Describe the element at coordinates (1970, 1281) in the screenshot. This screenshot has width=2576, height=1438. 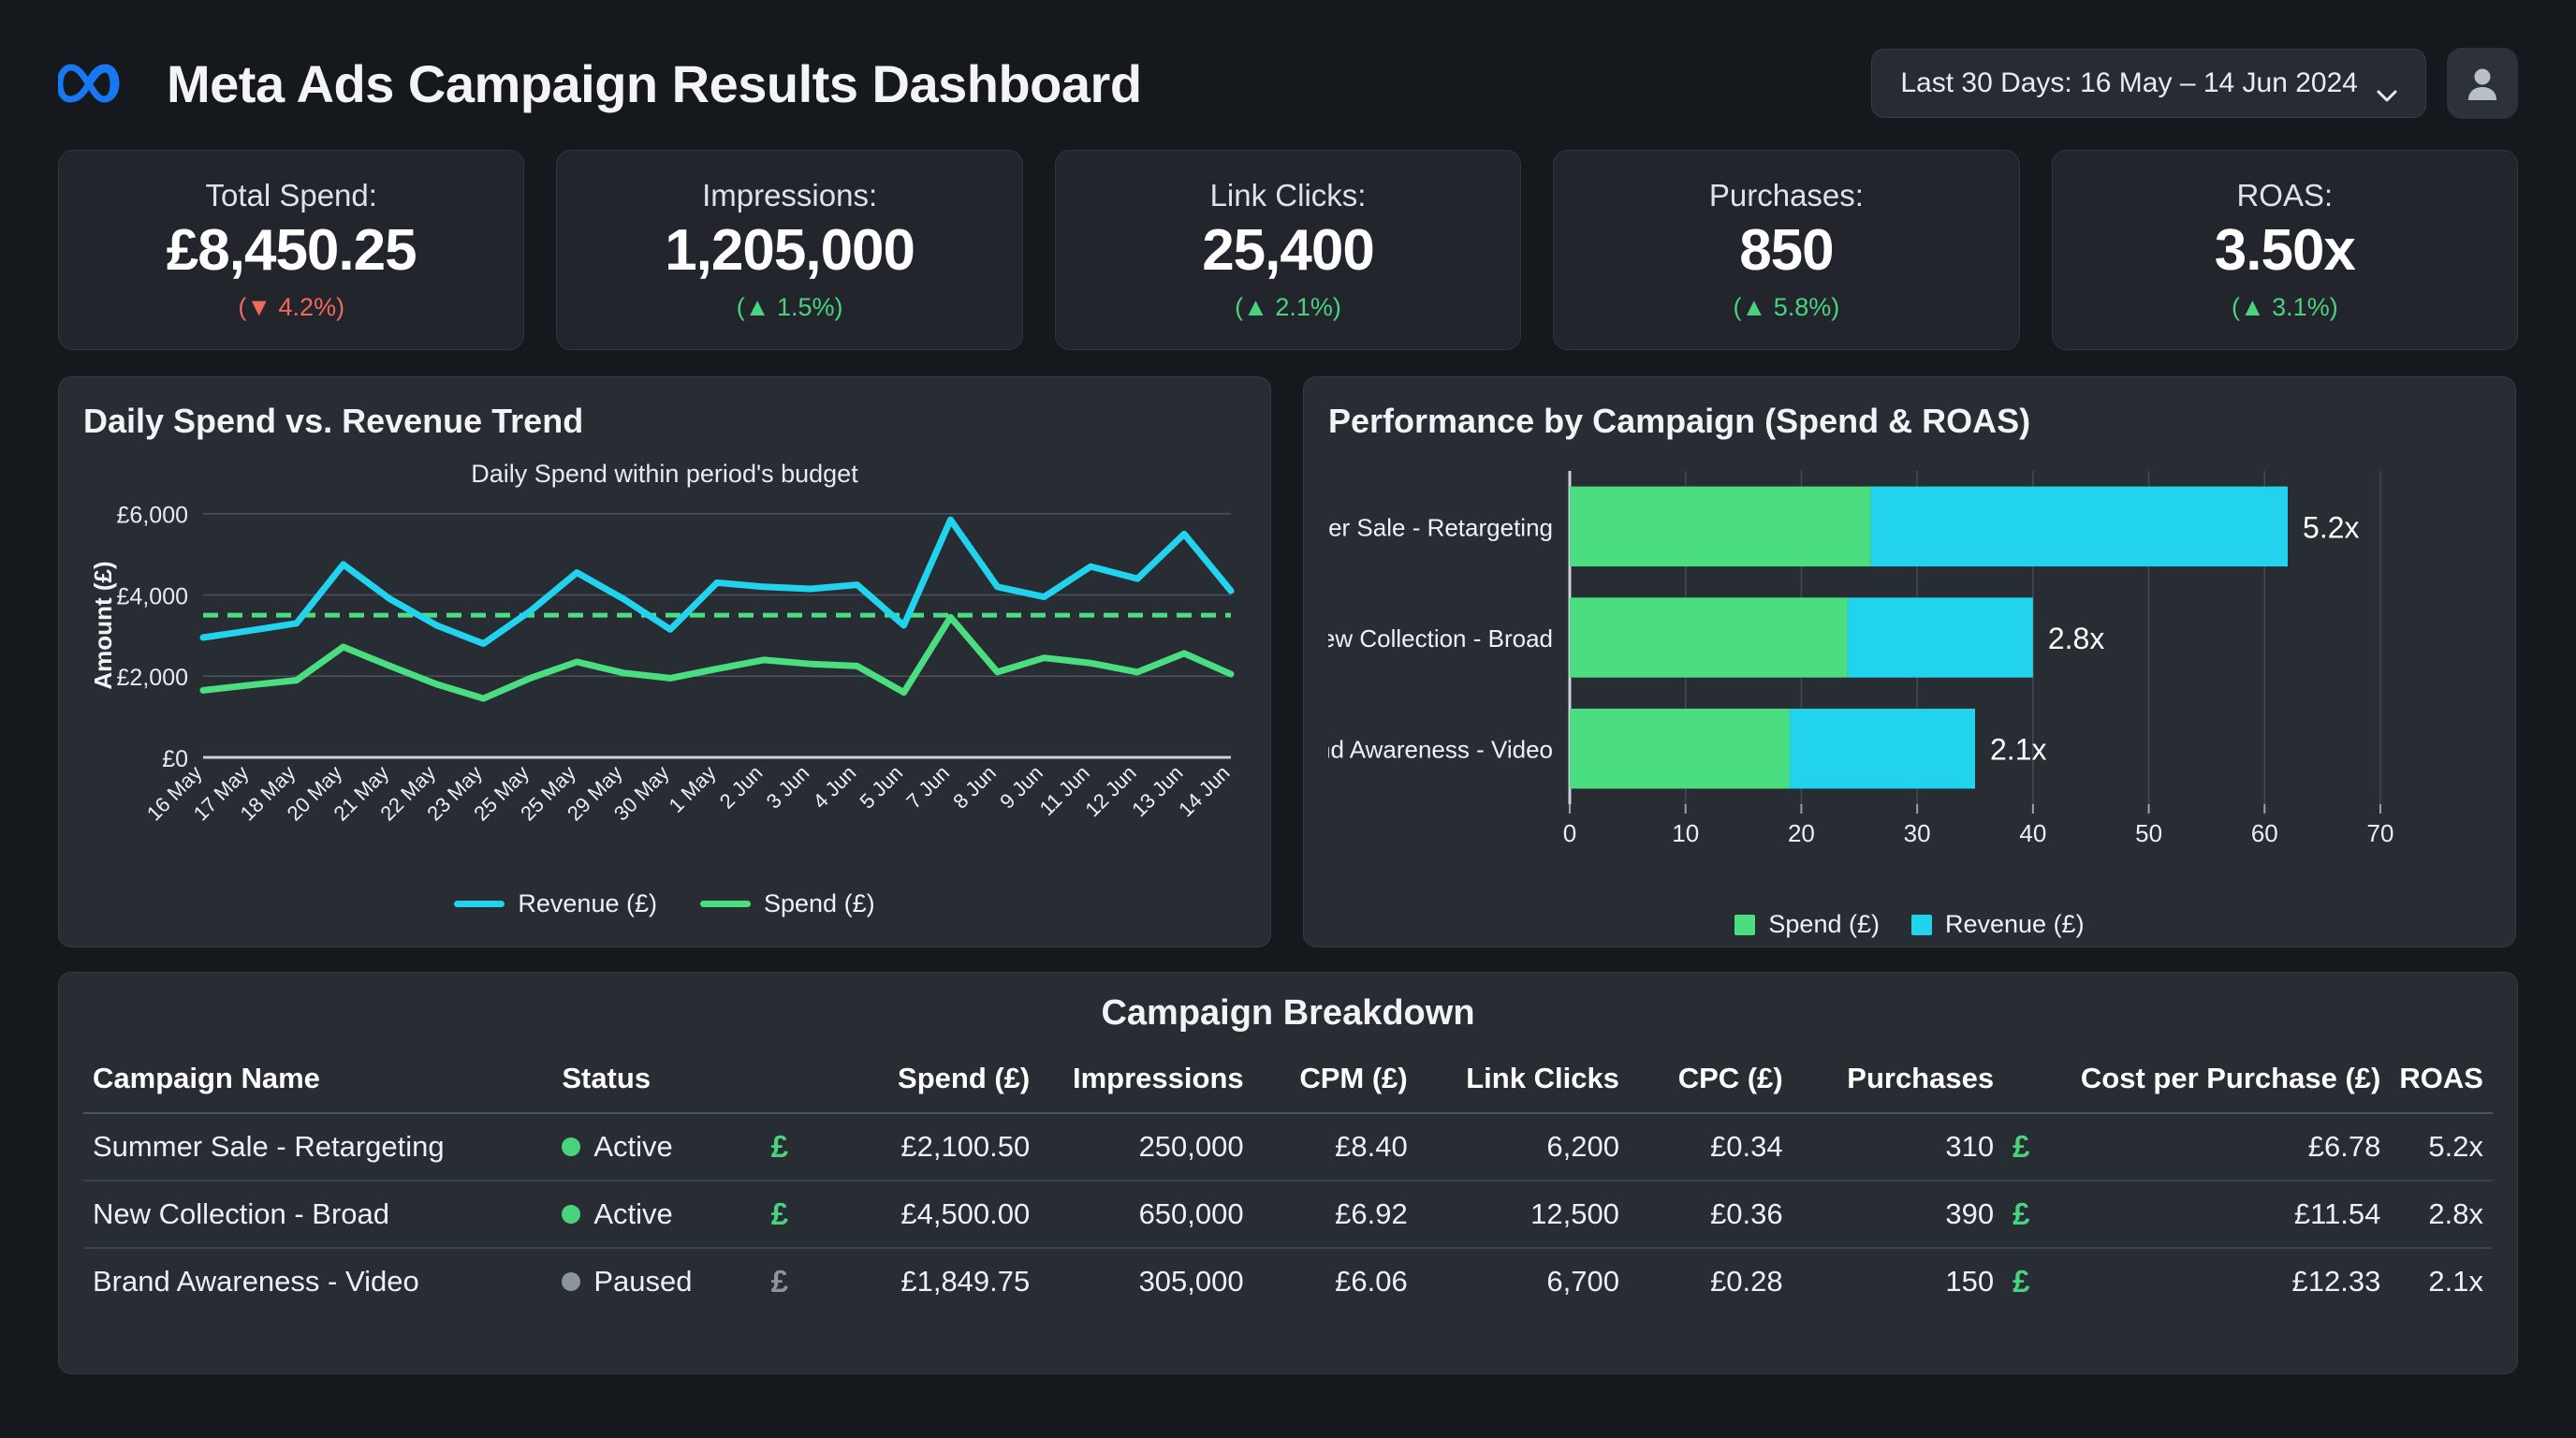
I see `cell-purchases: 150` at that location.